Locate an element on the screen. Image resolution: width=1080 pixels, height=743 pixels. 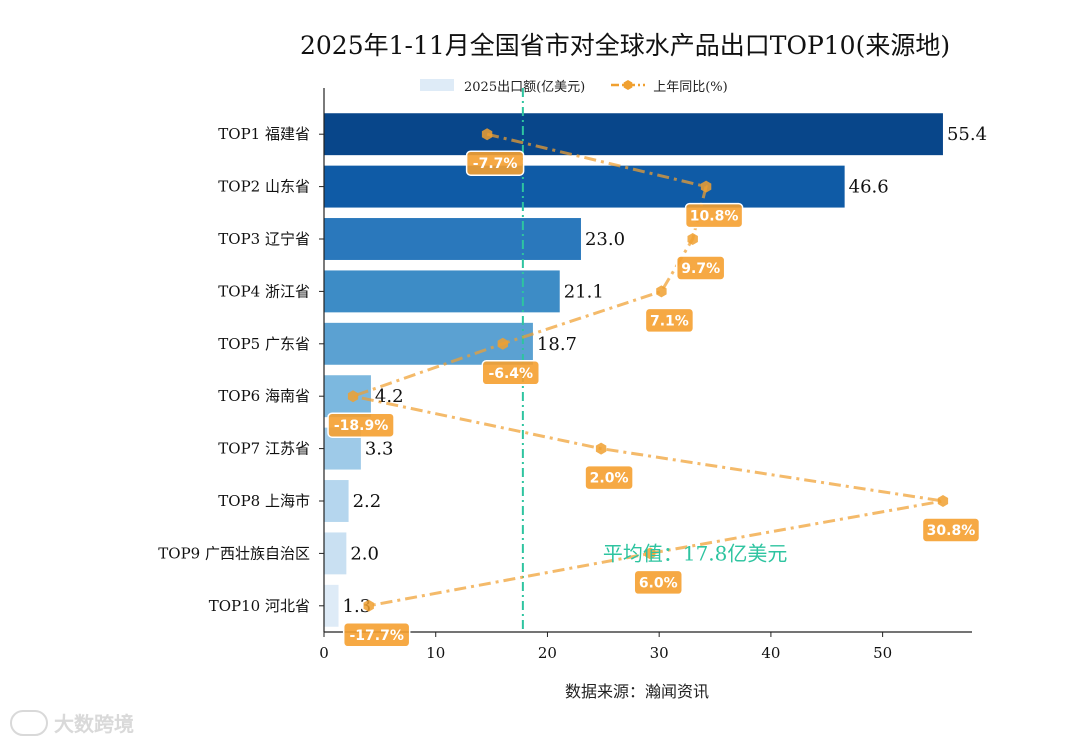
category-label: TOP8 上海市 is located at coordinates (264, 501).